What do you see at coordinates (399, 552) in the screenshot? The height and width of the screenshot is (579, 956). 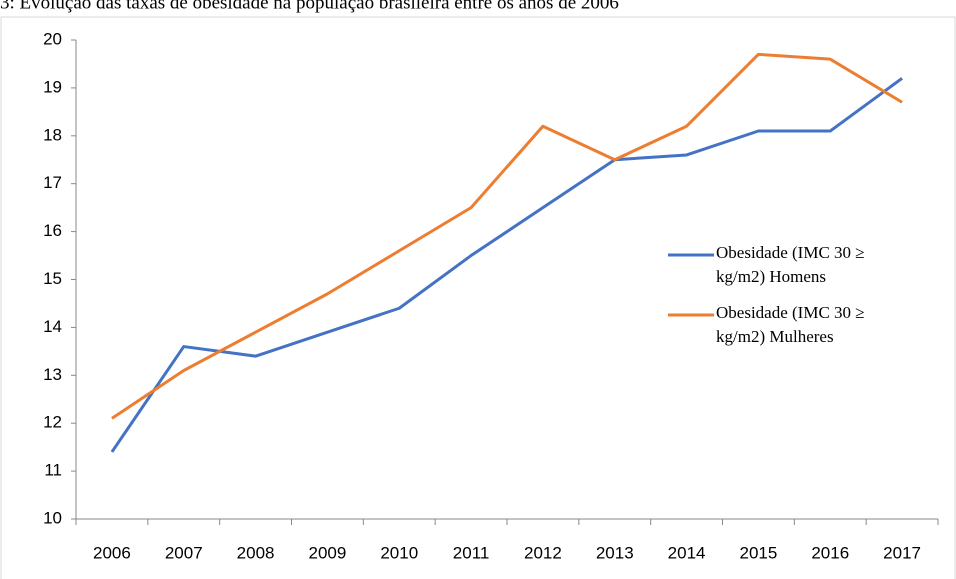 I see `x-tick-label: 2010` at bounding box center [399, 552].